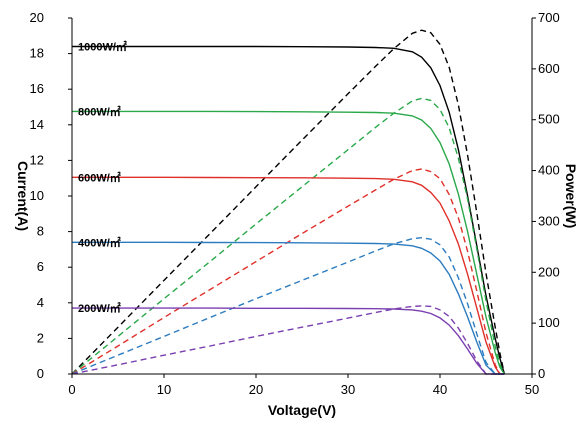 The height and width of the screenshot is (427, 581). I want to click on irradiance-label: 400W/㎡, so click(99, 242).